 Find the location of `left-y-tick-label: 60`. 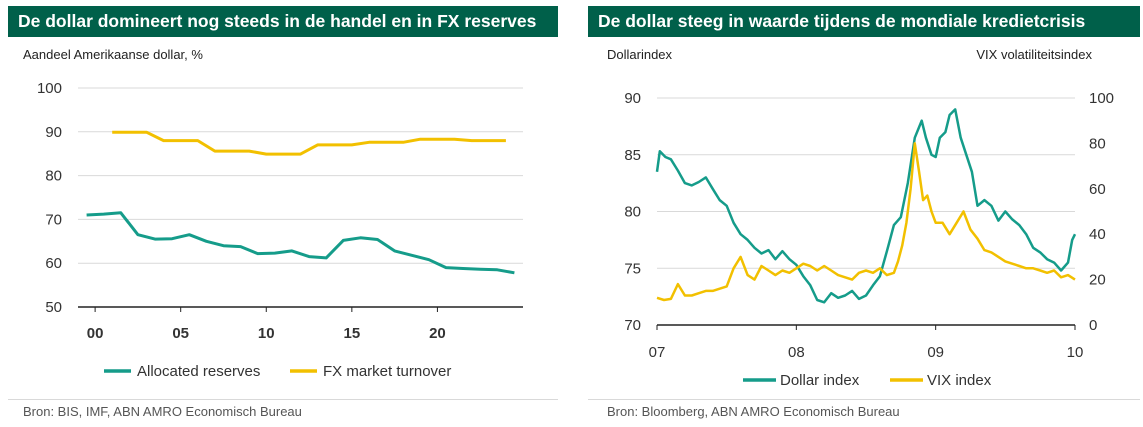

left-y-tick-label: 60 is located at coordinates (53, 263).